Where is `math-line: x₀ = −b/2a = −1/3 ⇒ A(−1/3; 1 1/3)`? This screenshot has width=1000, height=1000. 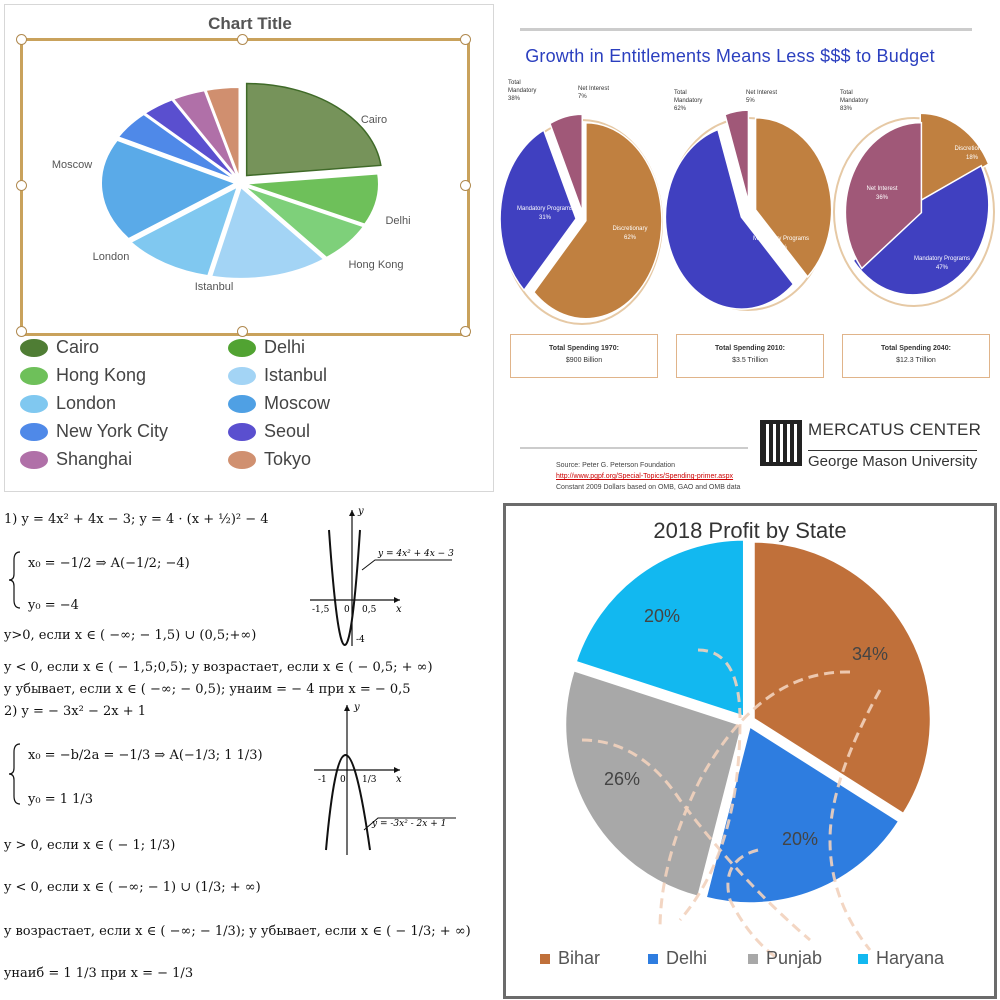 math-line: x₀ = −b/2a = −1/3 ⇒ A(−1/3; 1 1/3) is located at coordinates (145, 755).